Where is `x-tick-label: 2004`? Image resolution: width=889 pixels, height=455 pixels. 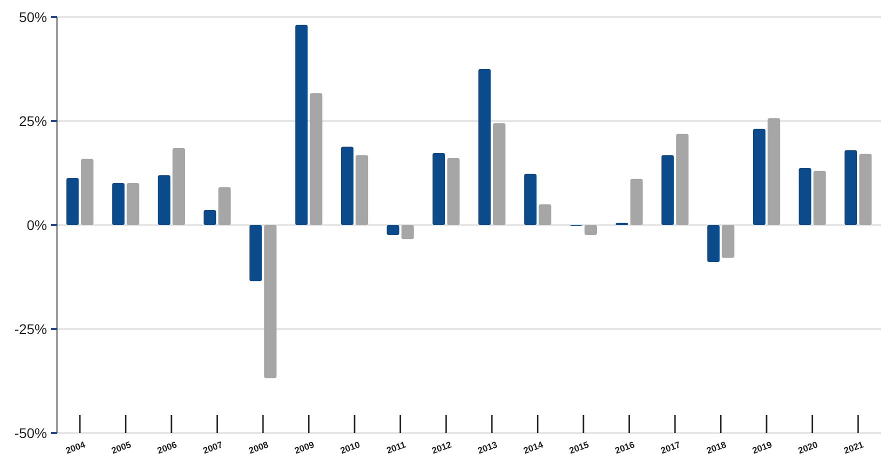 x-tick-label: 2004 is located at coordinates (75, 447).